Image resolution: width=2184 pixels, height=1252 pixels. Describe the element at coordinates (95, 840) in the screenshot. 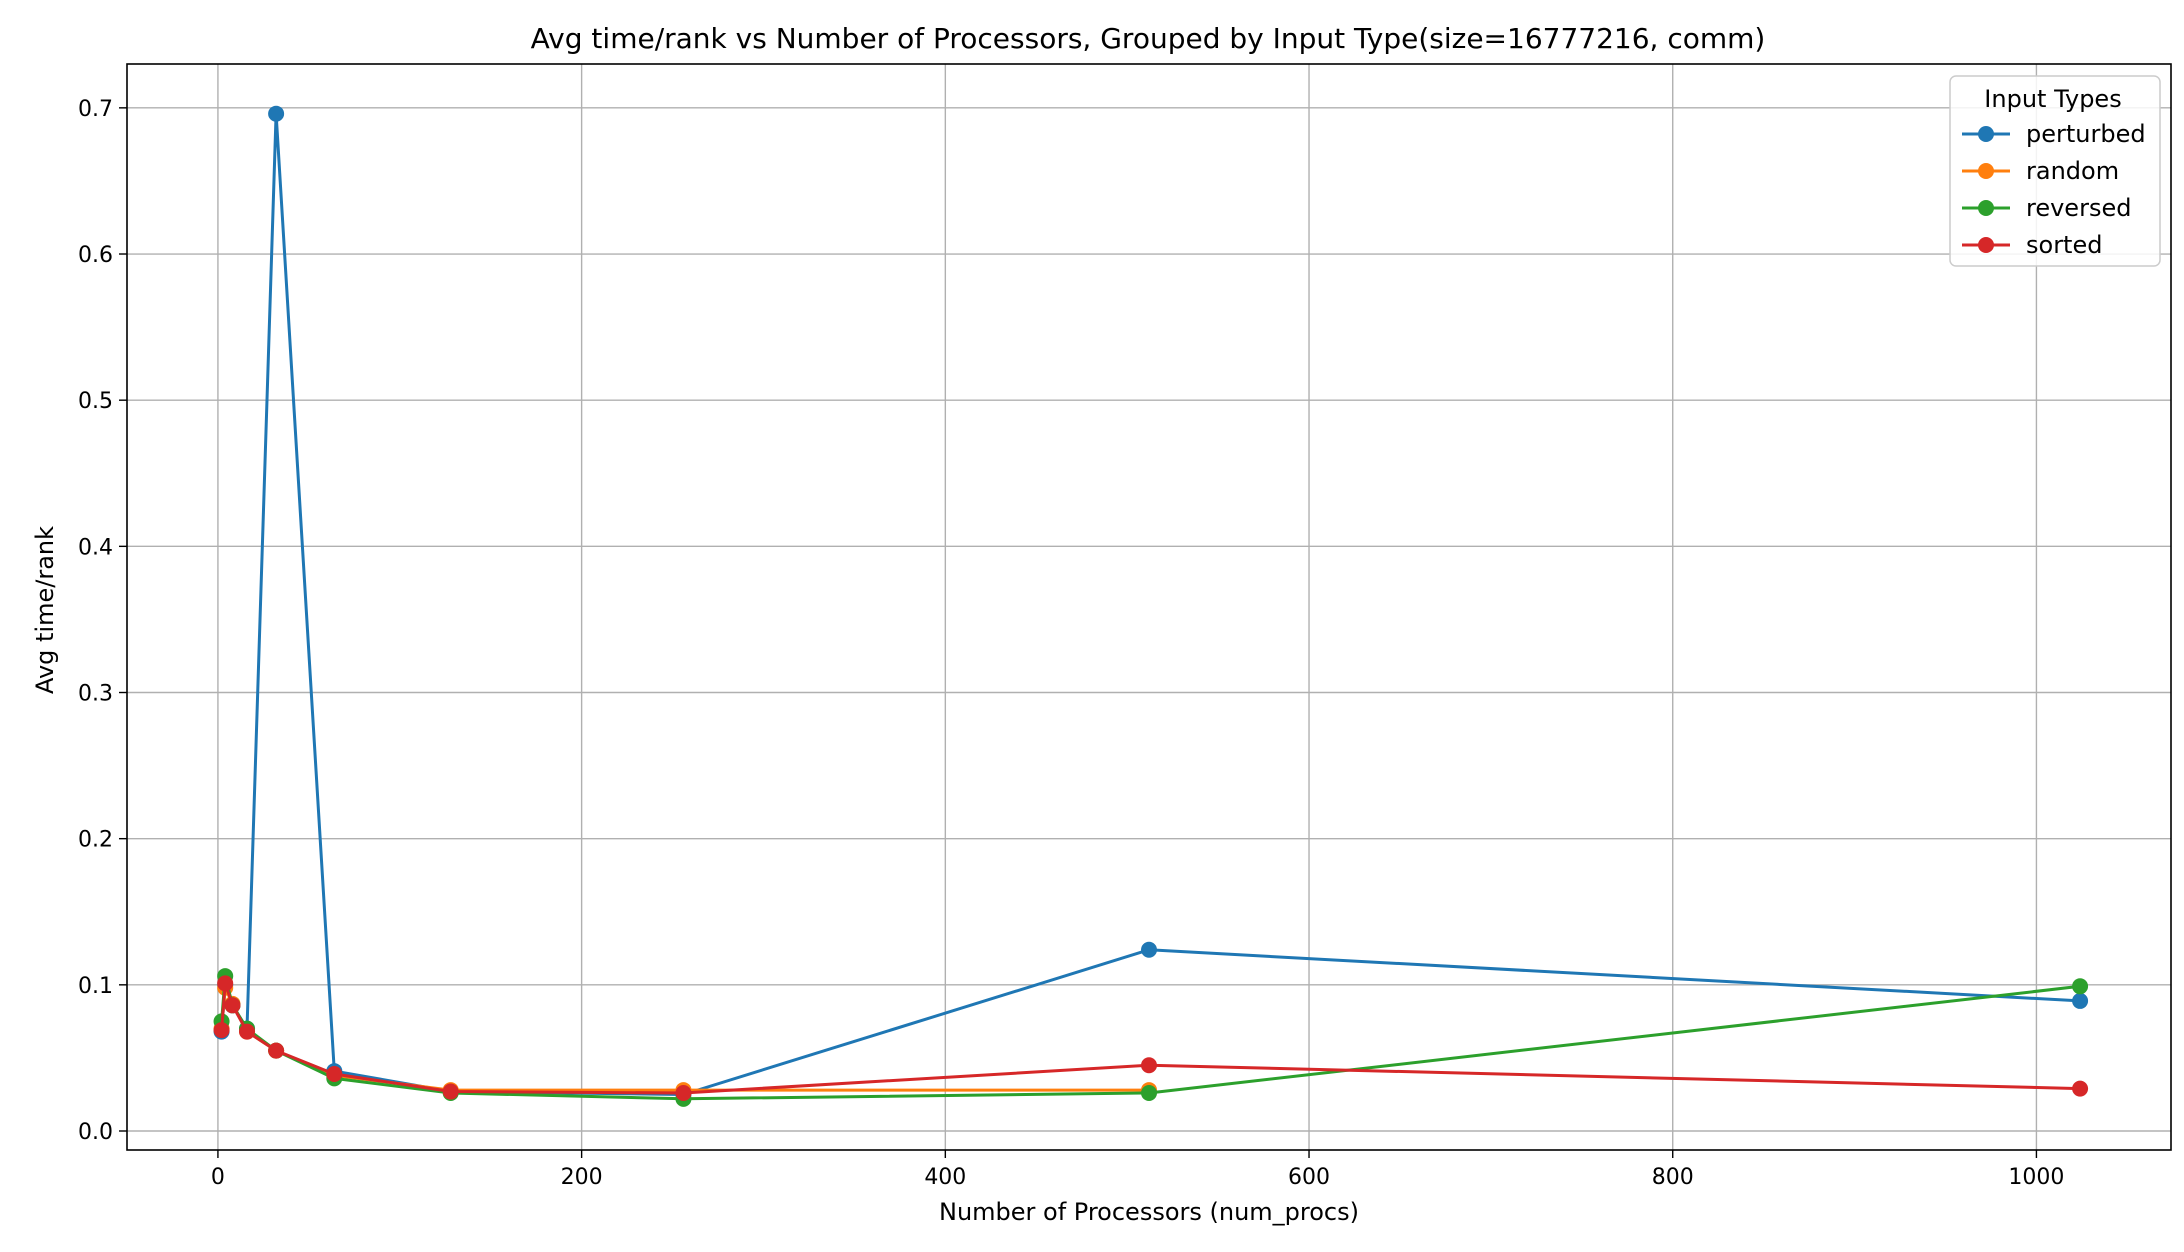

I see `y-tick-label: 0.2` at that location.